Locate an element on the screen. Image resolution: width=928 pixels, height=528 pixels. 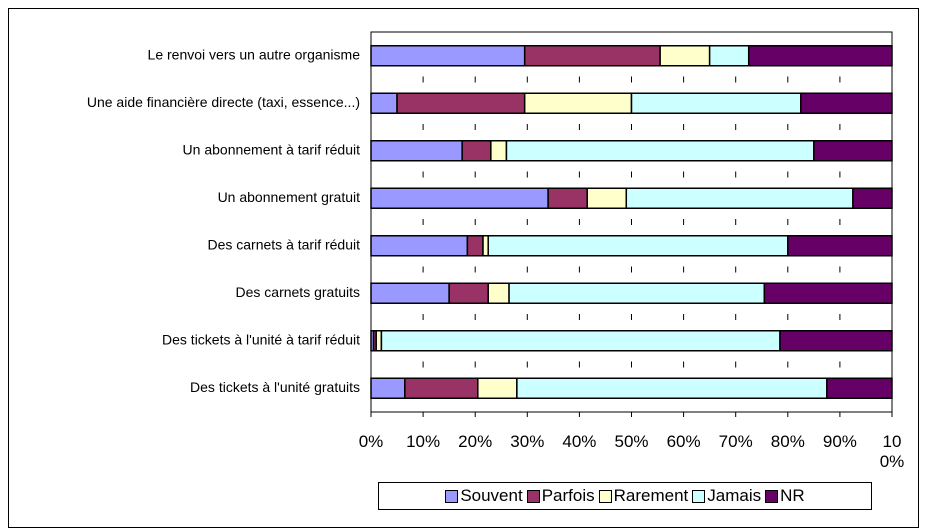
category-label: Un abonnement à tarif réduit is located at coordinates (272, 149).